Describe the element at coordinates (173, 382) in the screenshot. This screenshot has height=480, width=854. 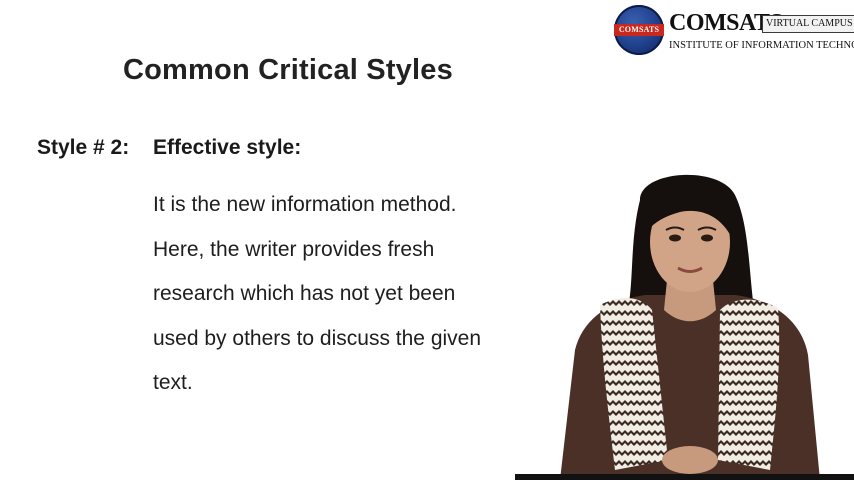
I see `description-line: text.` at that location.